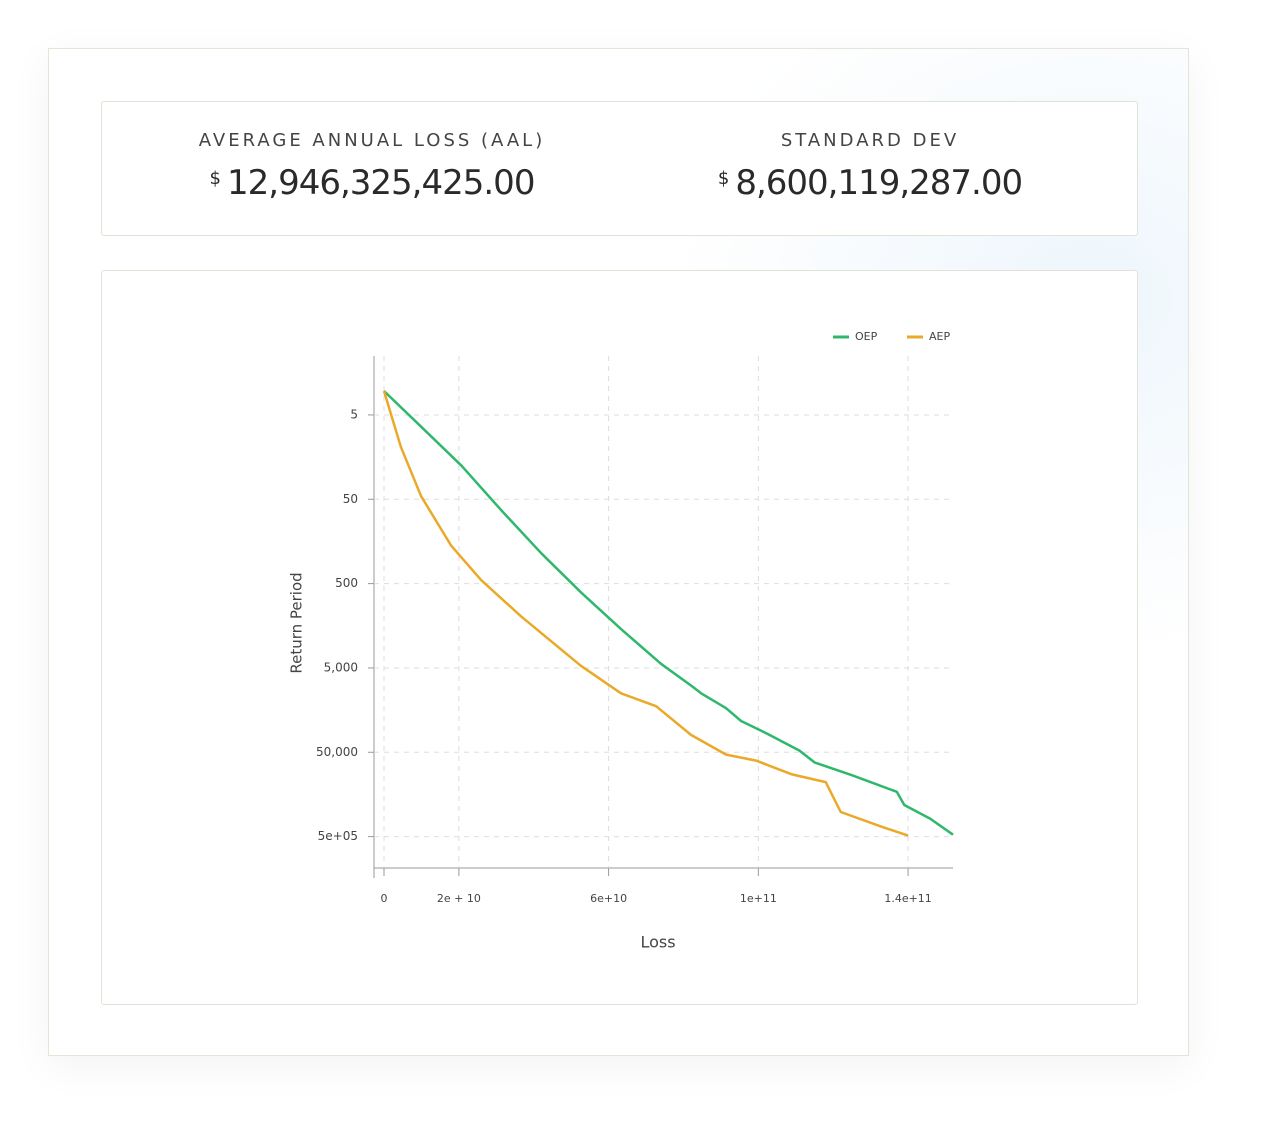 This screenshot has height=1131, width=1263. I want to click on y-tick-label: 50,000, so click(337, 752).